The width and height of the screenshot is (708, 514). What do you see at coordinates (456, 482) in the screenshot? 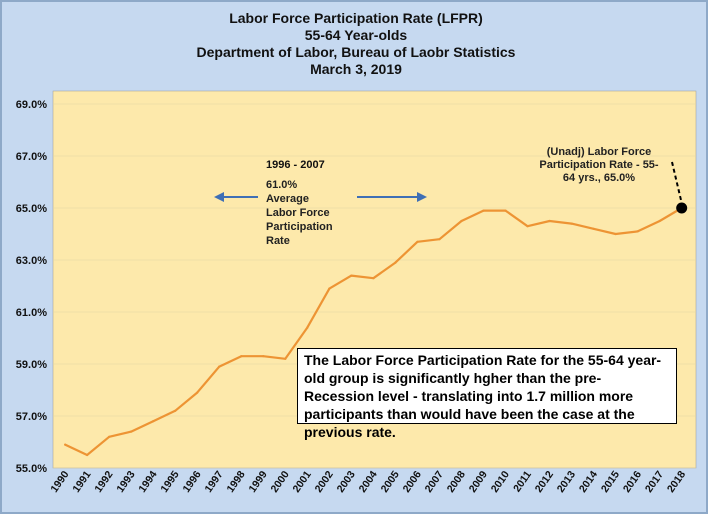
I see `x-tick-label: 2008` at bounding box center [456, 482].